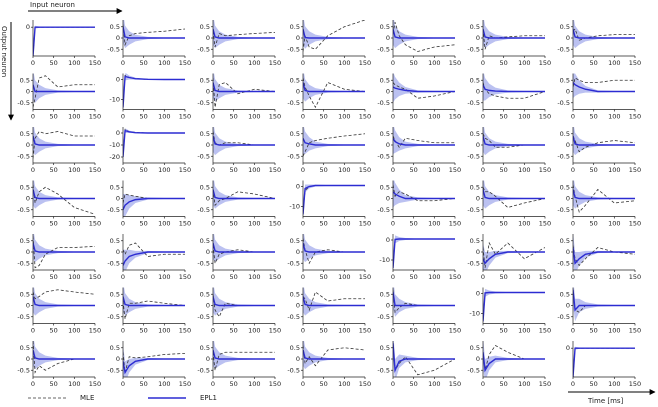  Describe the element at coordinates (63, 43) in the screenshot. I see `panel: 0 0 50 100 150` at that location.